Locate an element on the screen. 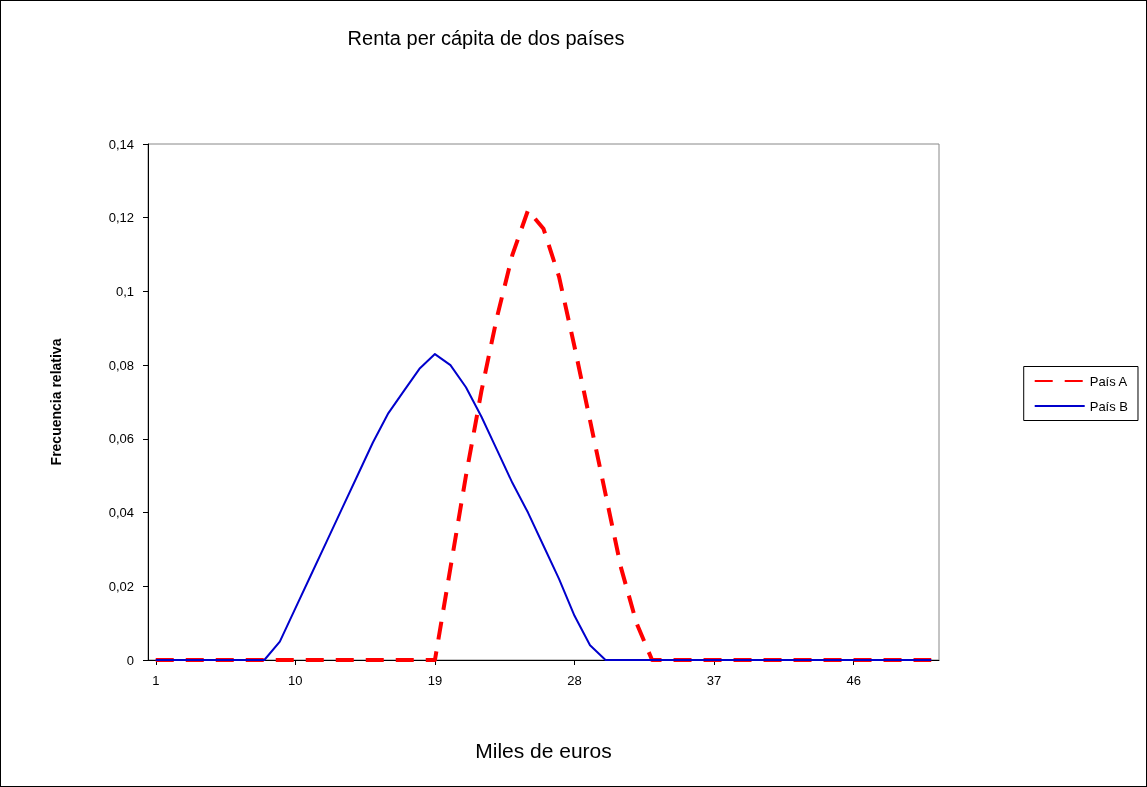  y-tick-label: 0,14 is located at coordinates (121, 144).